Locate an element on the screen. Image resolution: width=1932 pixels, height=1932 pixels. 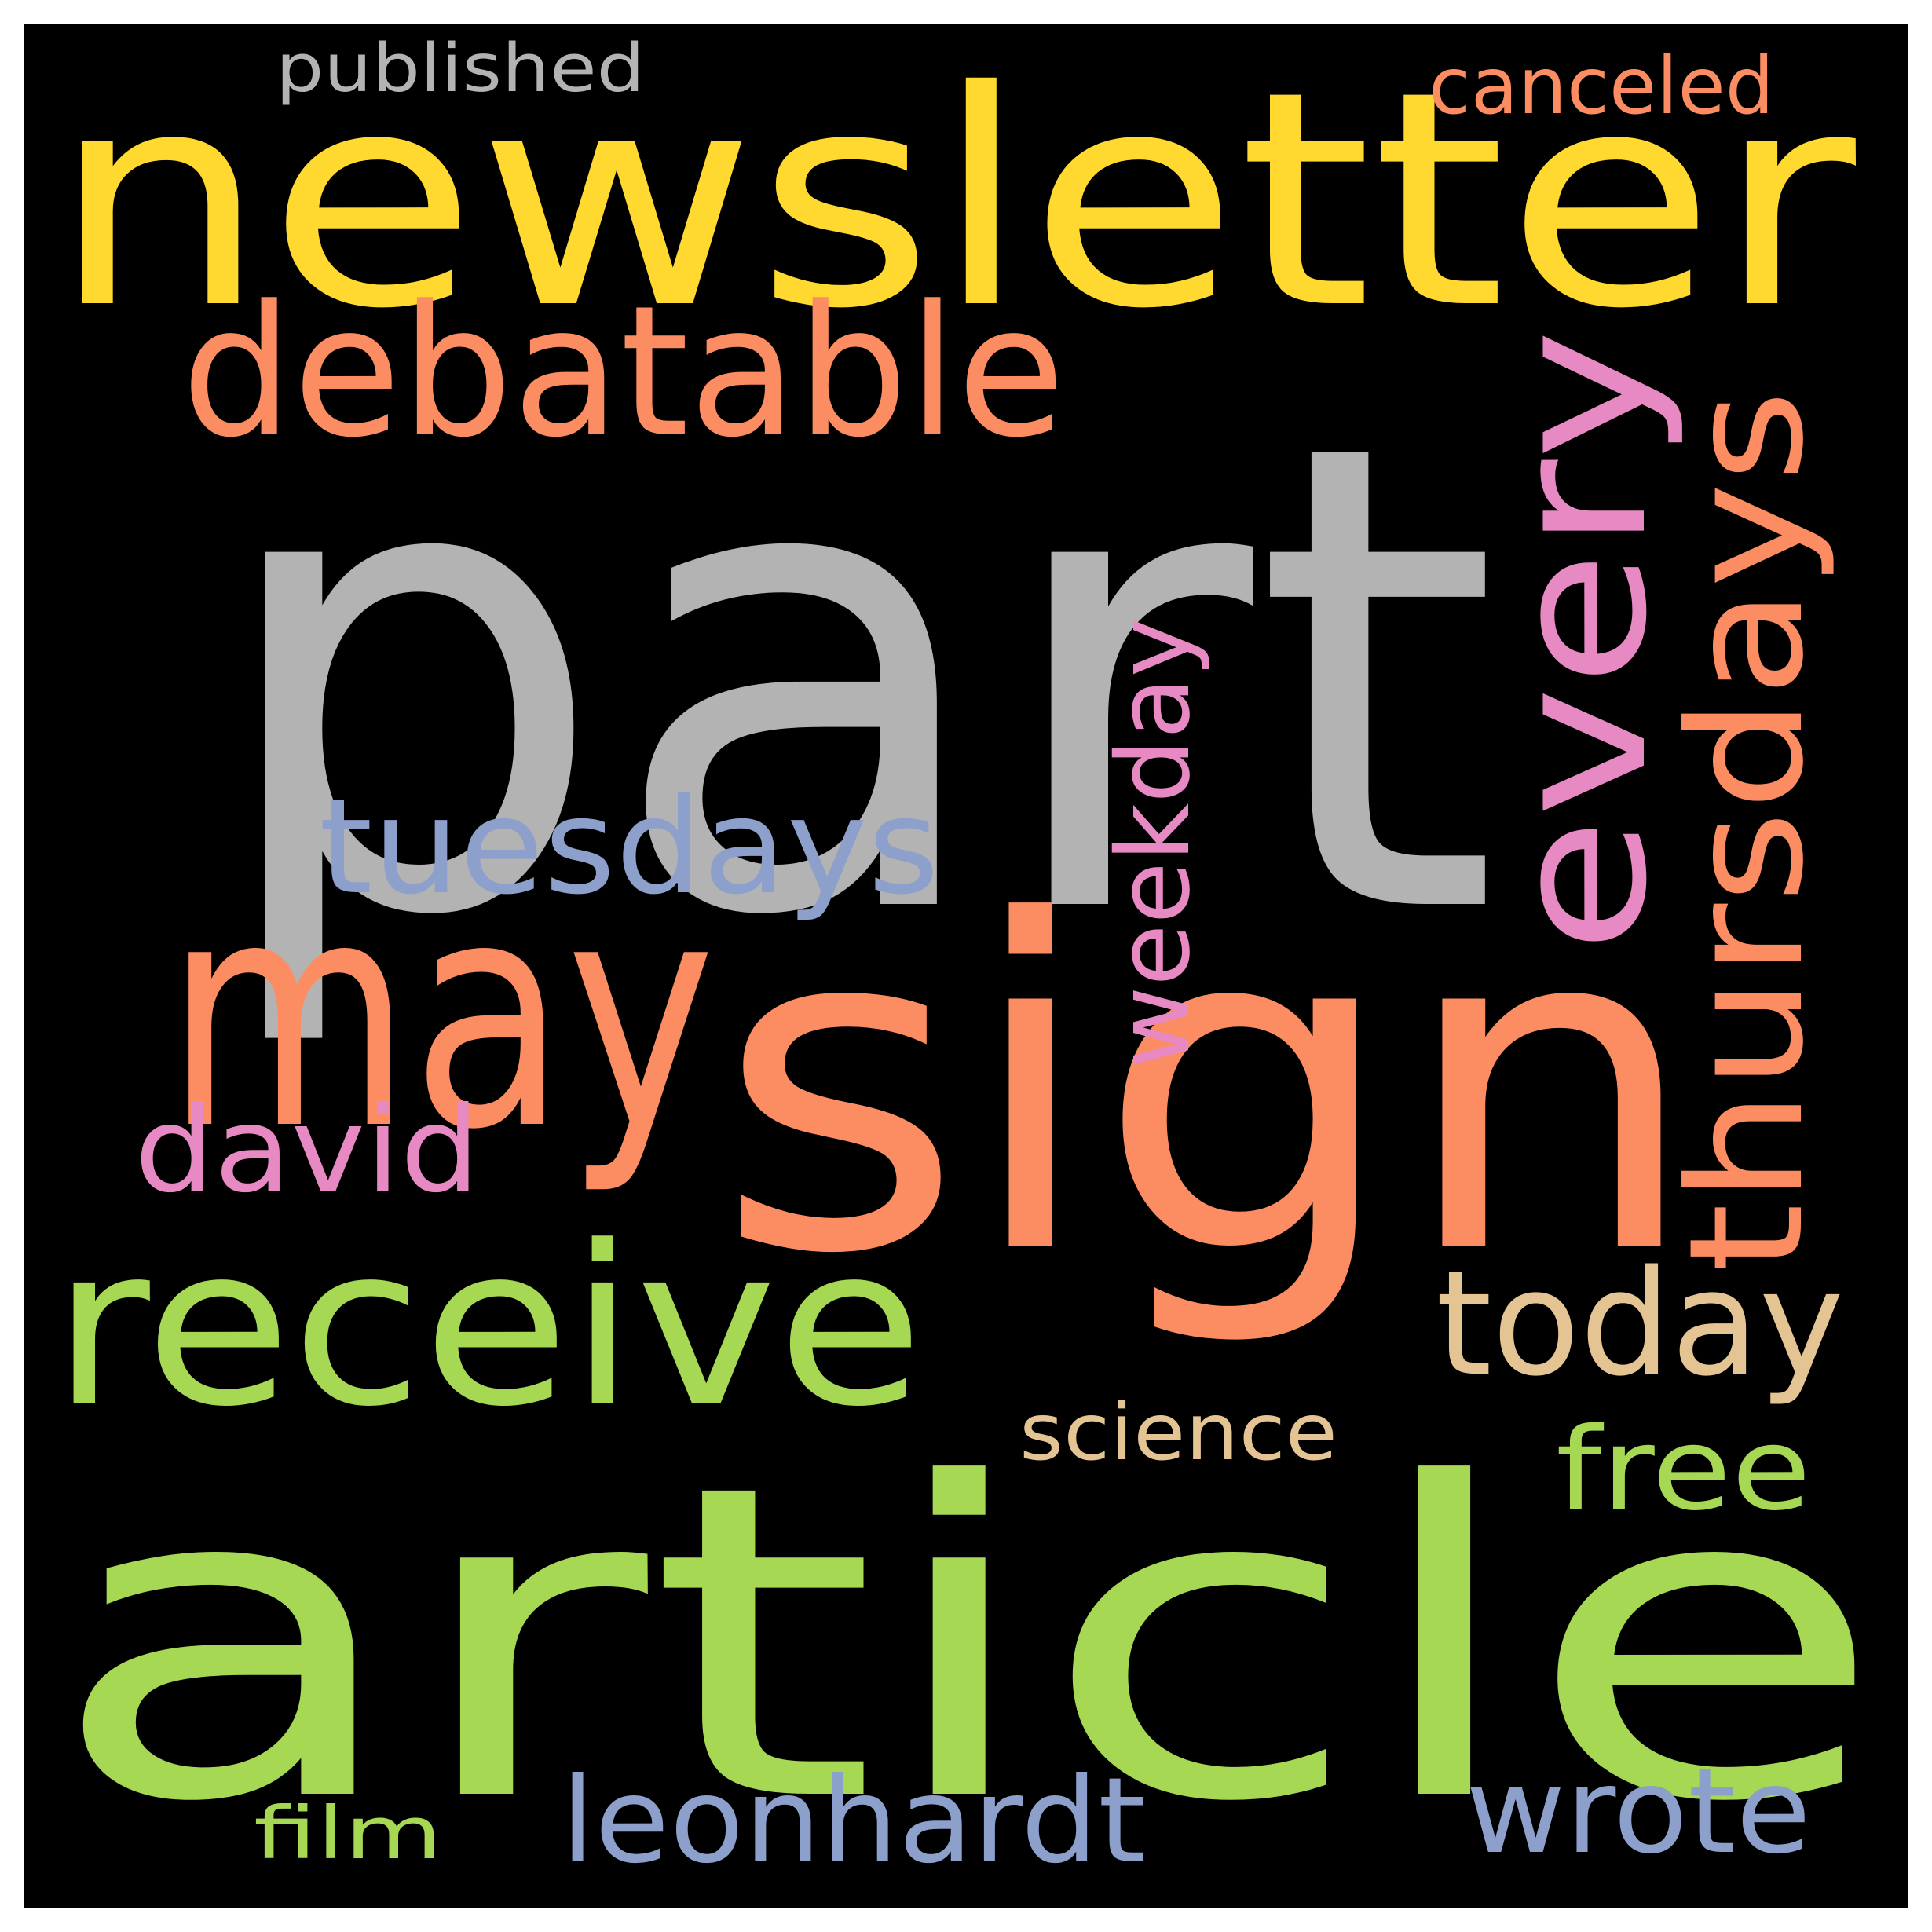
word-leonhardt: leonhardt is located at coordinates (854, 1821).